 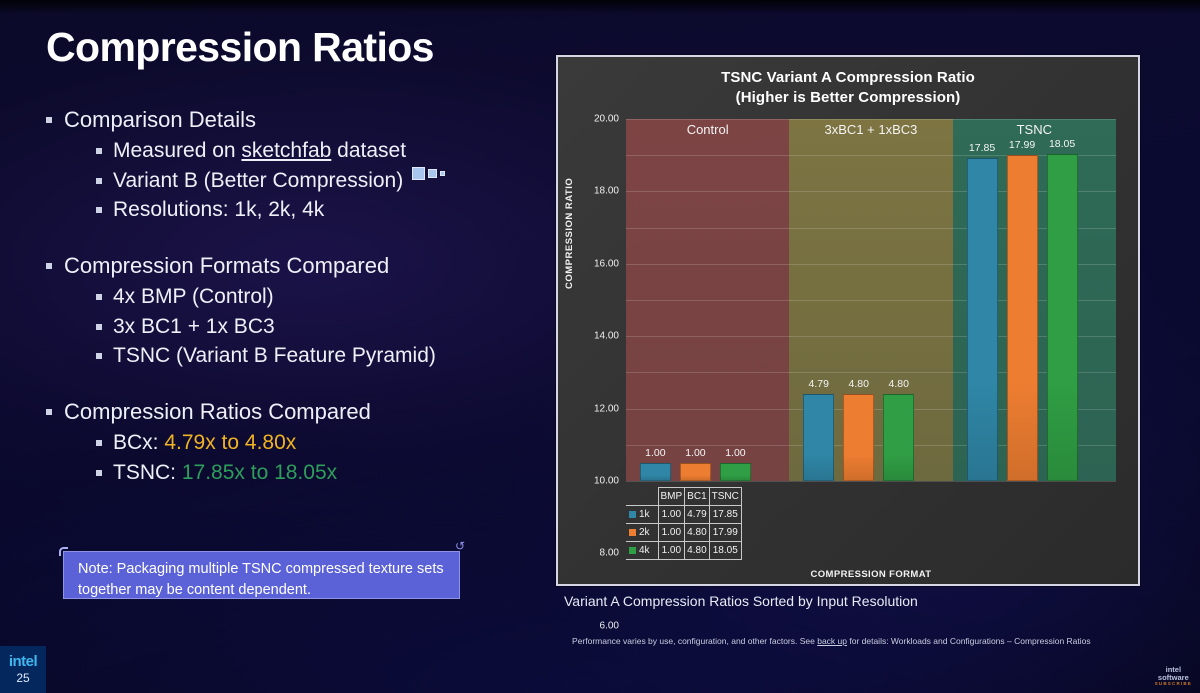 What do you see at coordinates (871, 481) in the screenshot?
I see `gridline: 0.00` at bounding box center [871, 481].